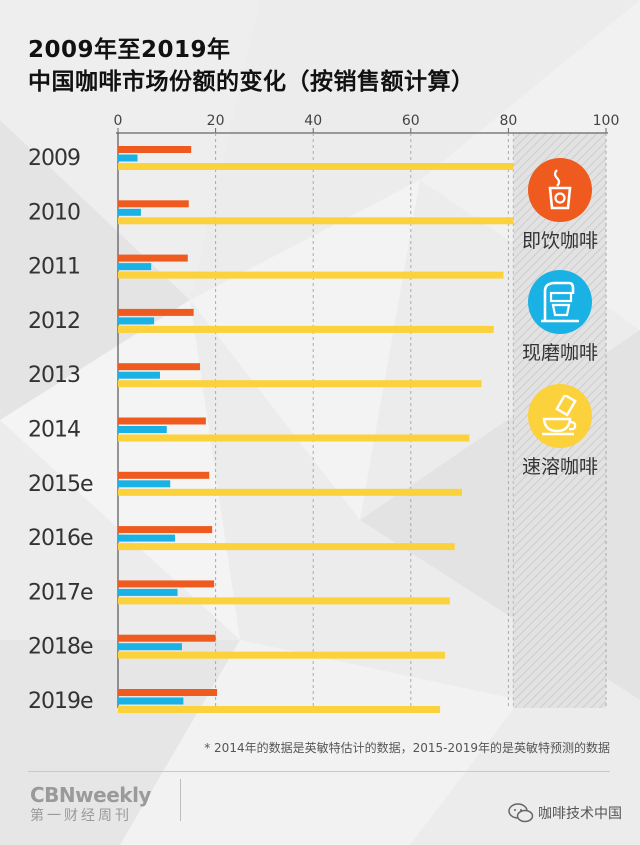 The image size is (640, 845). What do you see at coordinates (251, 82) in the screenshot?
I see `chart-title-line-2: 中国咖啡市场份额的变化（按销售额计算）` at bounding box center [251, 82].